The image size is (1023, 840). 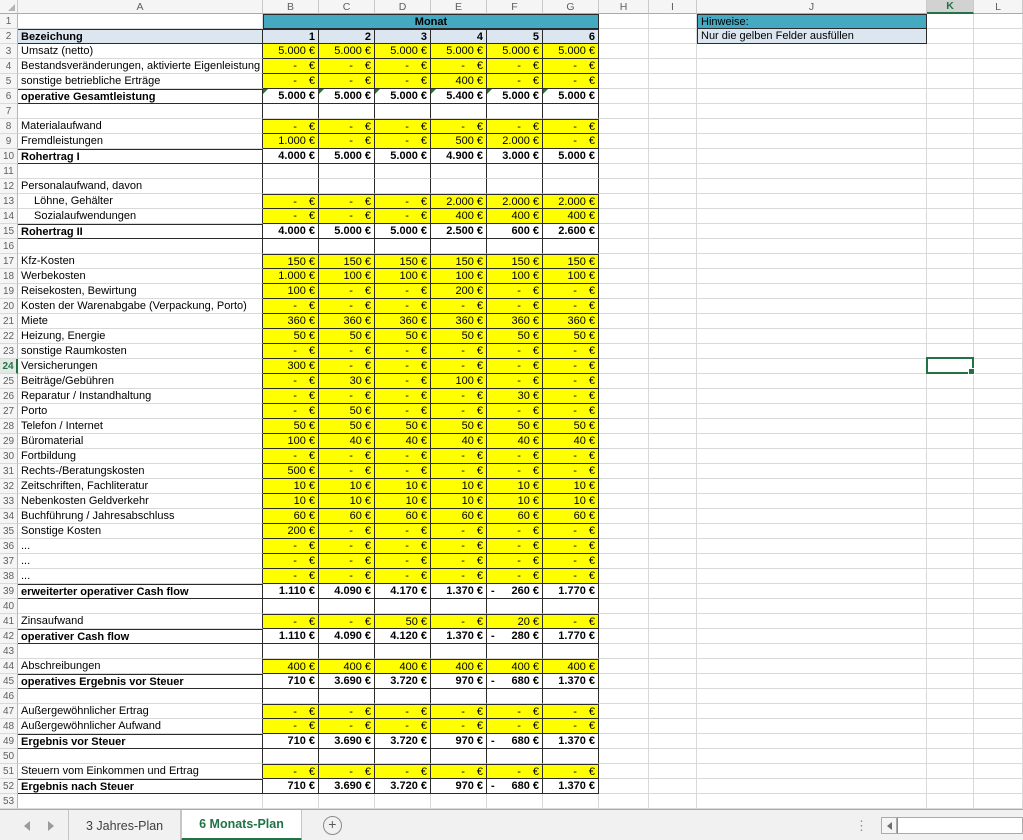 I want to click on cell-K38, so click(x=950, y=576).